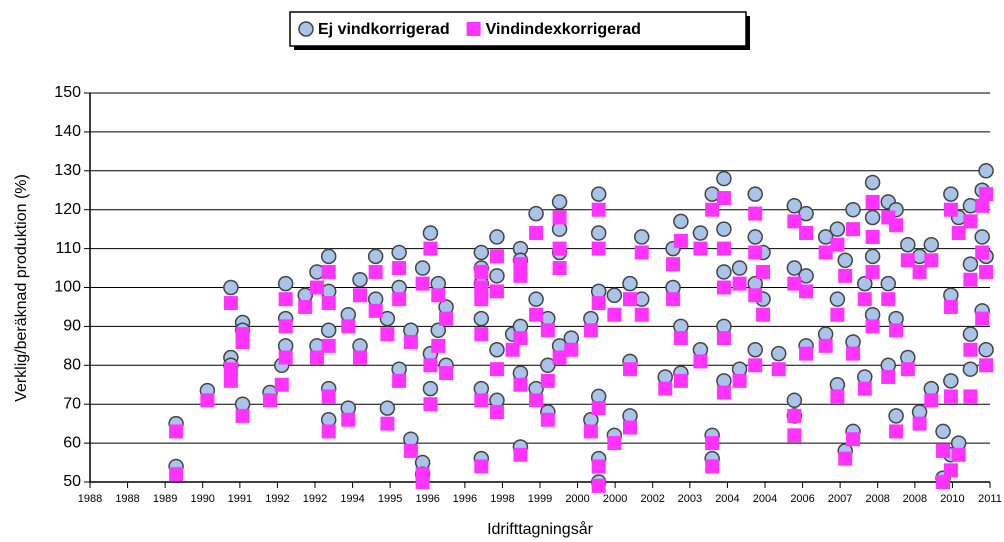  What do you see at coordinates (952, 499) in the screenshot?
I see `x-tick-label: 2010` at bounding box center [952, 499].